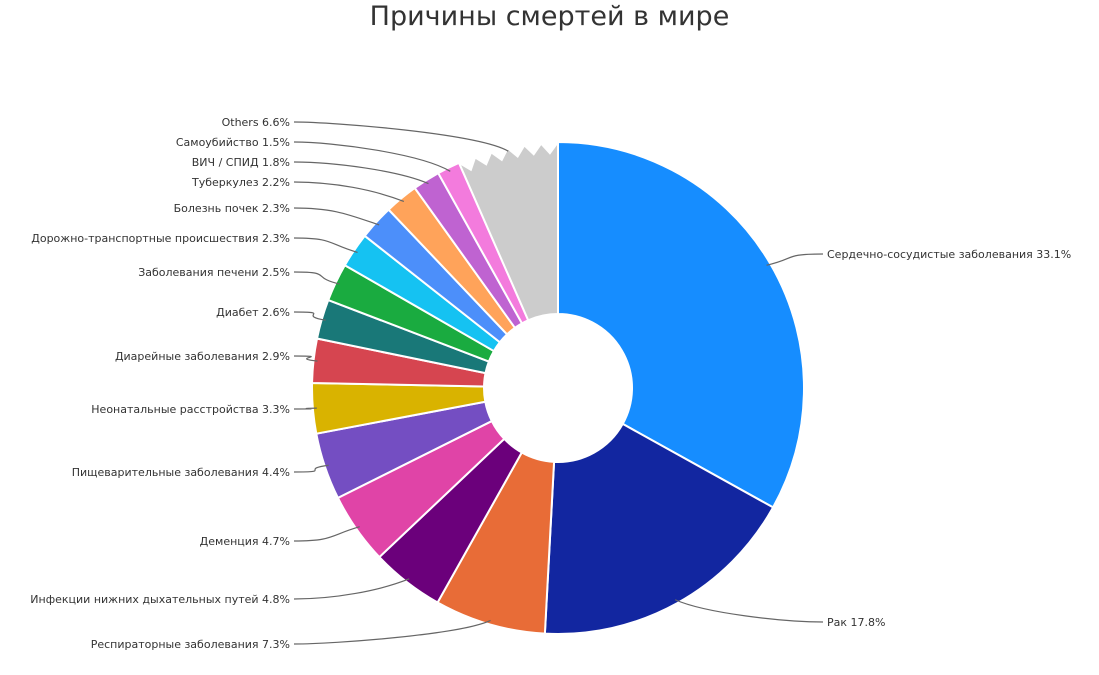  I want to click on label-туберкулез: Туберкулез 2.2%, so click(240, 182).